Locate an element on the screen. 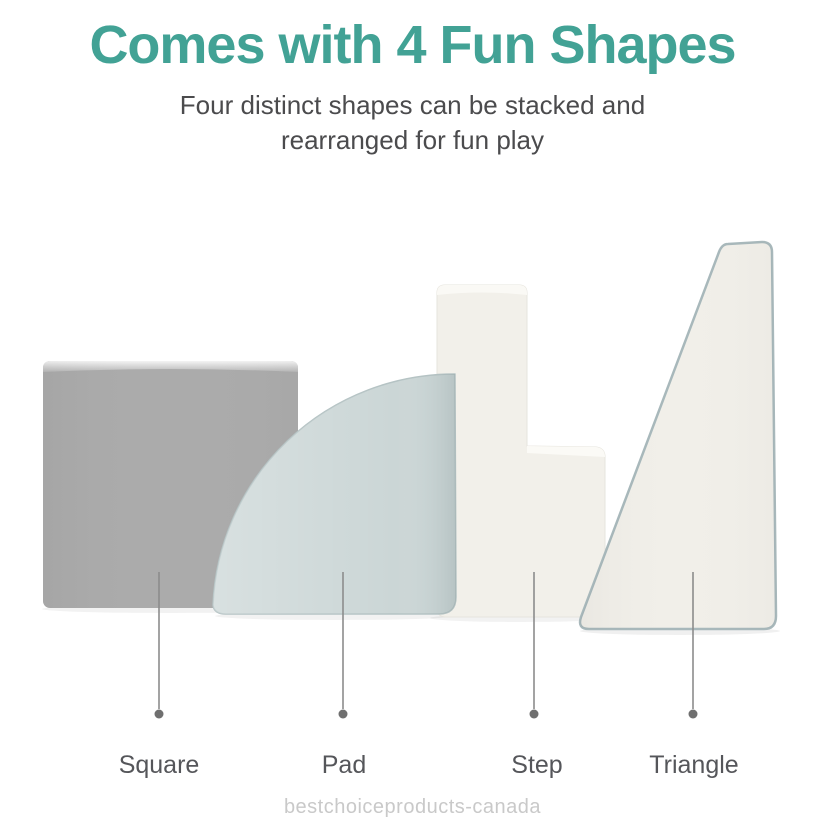  square-label: Square is located at coordinates (159, 765).